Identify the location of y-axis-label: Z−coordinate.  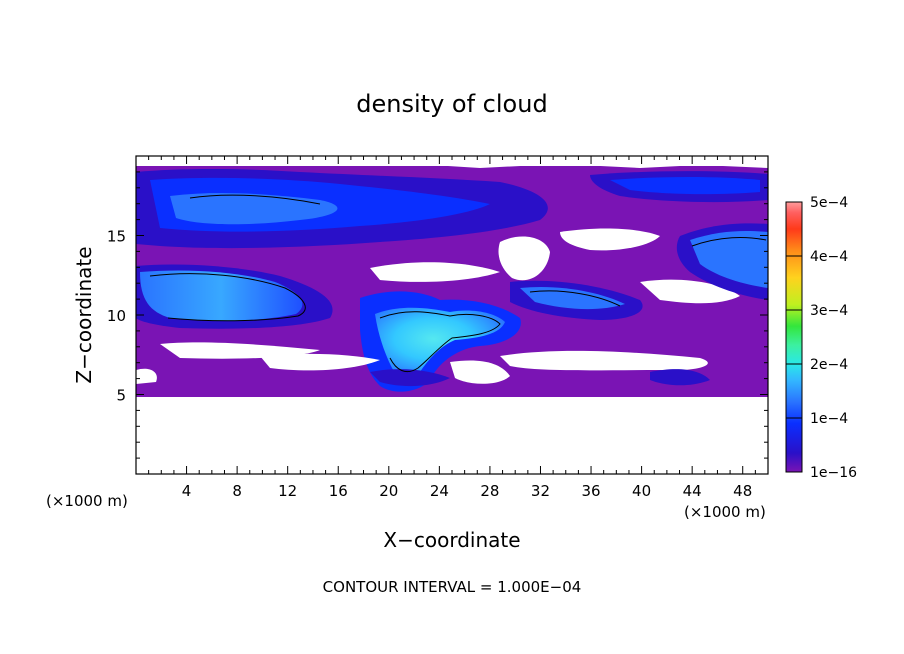
(84, 314).